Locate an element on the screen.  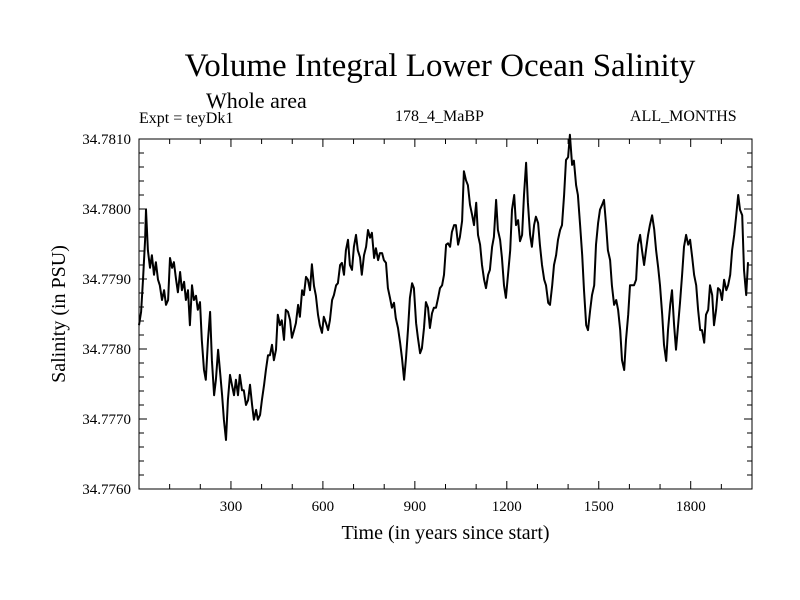
y-tick-label: 34.7780 is located at coordinates (106, 350).